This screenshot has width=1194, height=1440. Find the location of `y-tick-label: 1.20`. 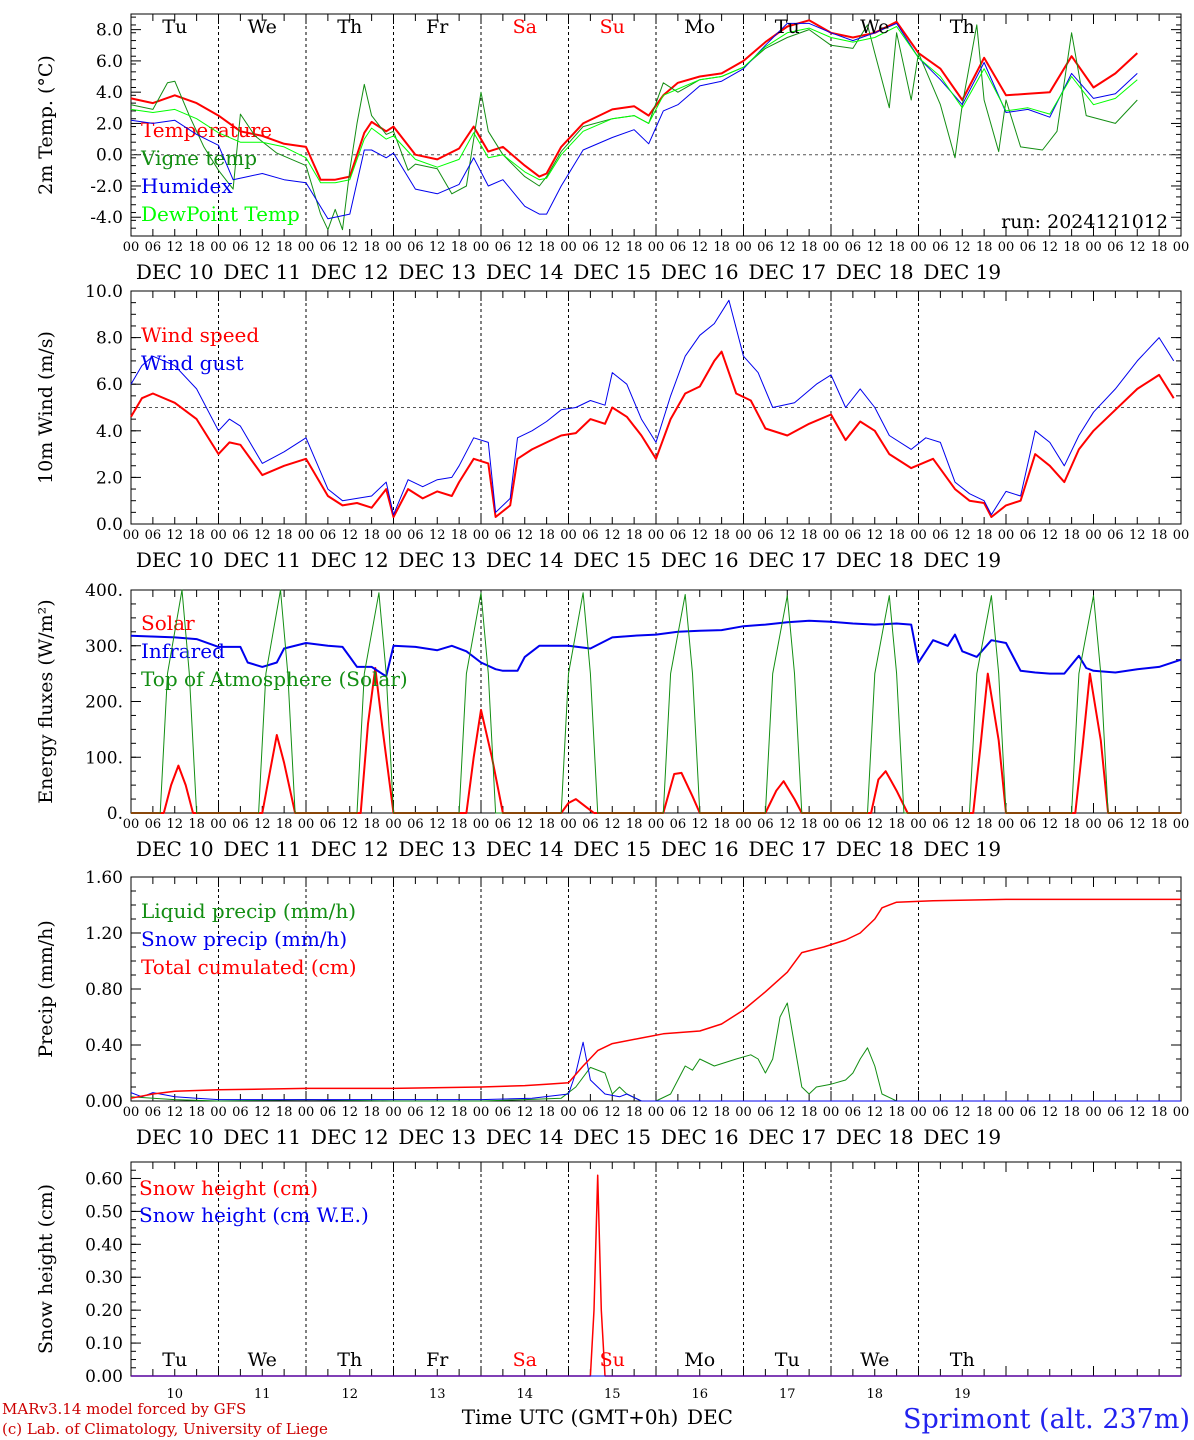

y-tick-label: 1.20 is located at coordinates (104, 934).